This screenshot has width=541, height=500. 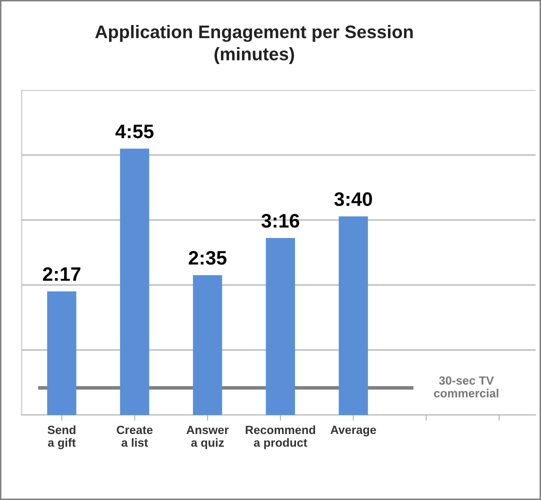 I want to click on x-tick-label: Answer a quiz, so click(x=207, y=438).